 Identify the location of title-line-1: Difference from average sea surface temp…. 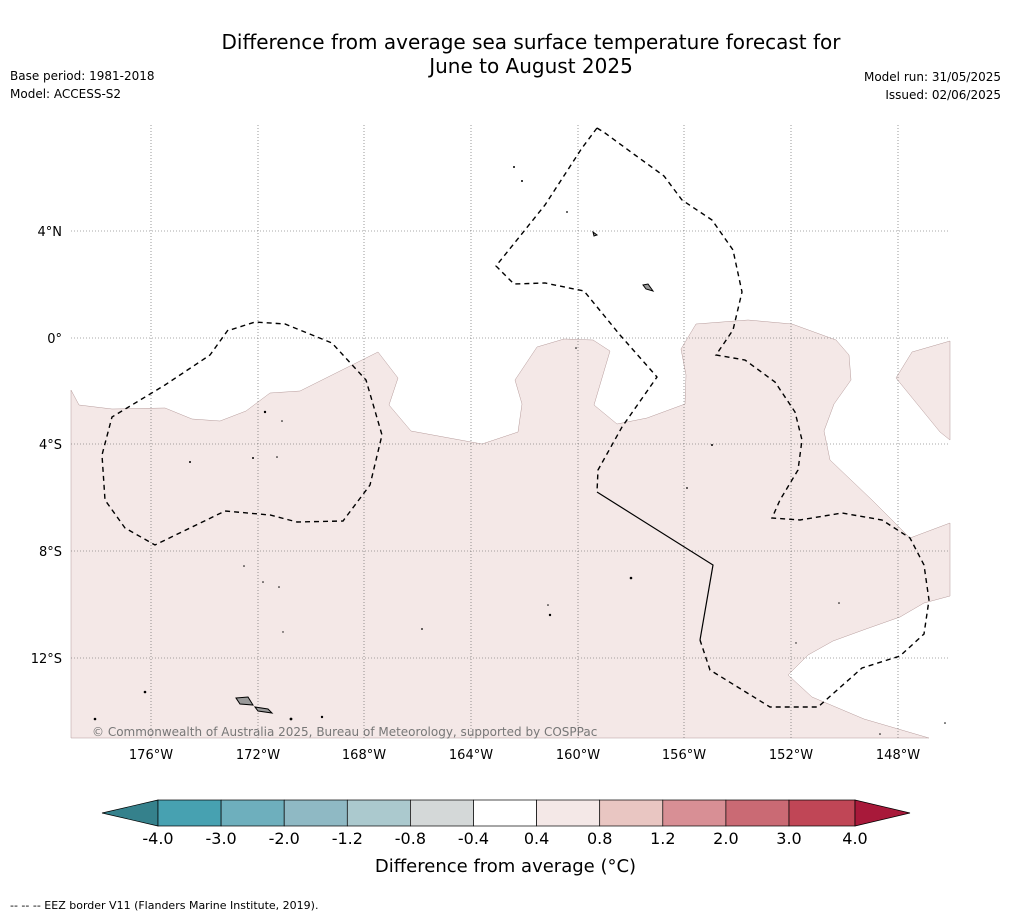
(531, 42).